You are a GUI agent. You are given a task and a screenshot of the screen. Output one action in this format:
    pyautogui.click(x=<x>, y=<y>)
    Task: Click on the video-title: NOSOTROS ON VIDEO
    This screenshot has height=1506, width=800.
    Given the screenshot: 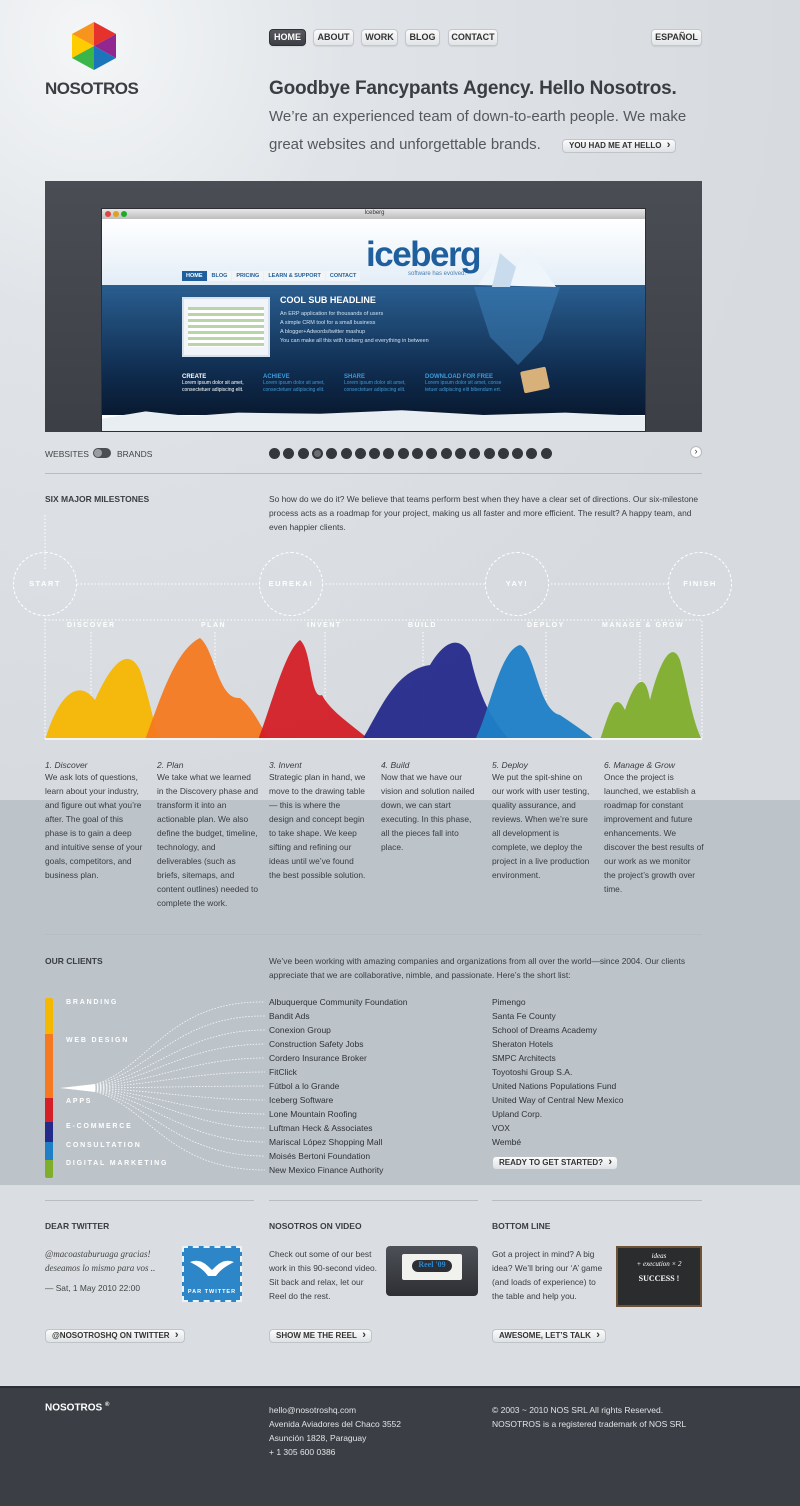 What is the action you would take?
    pyautogui.click(x=315, y=1226)
    